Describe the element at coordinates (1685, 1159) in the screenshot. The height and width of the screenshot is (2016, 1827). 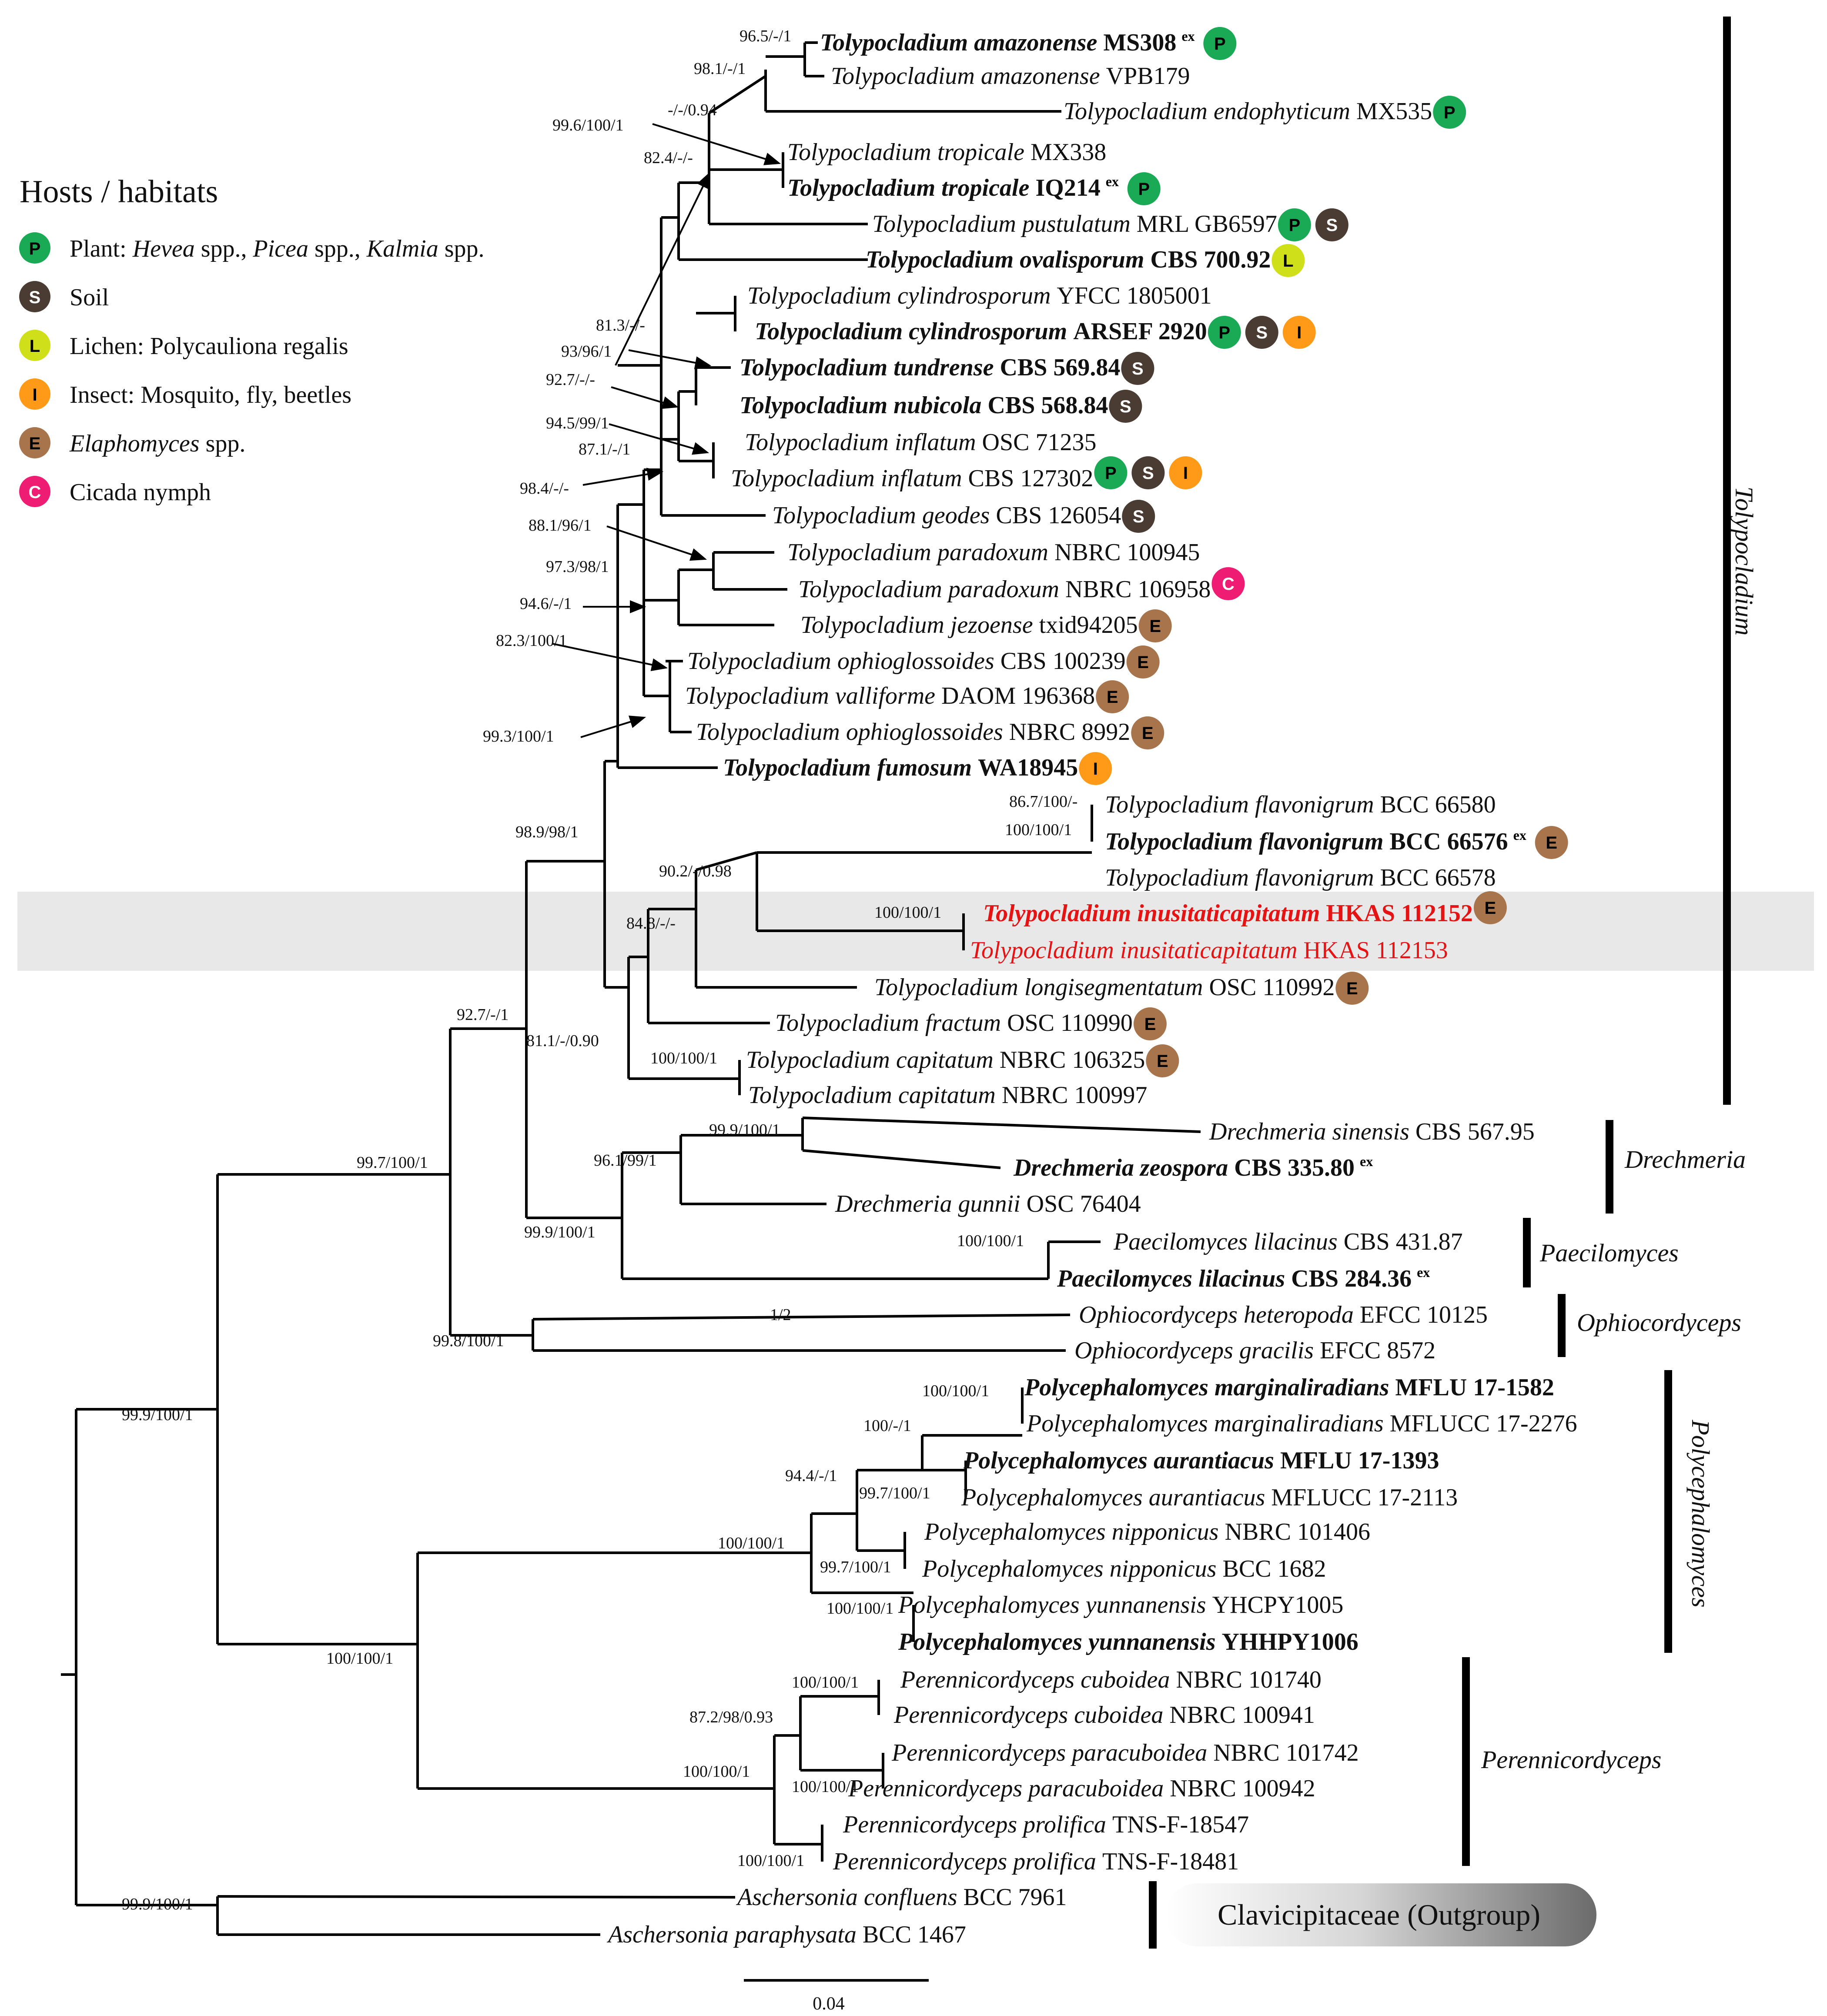
I see `clade-label-drechmeria: Drechmeria` at that location.